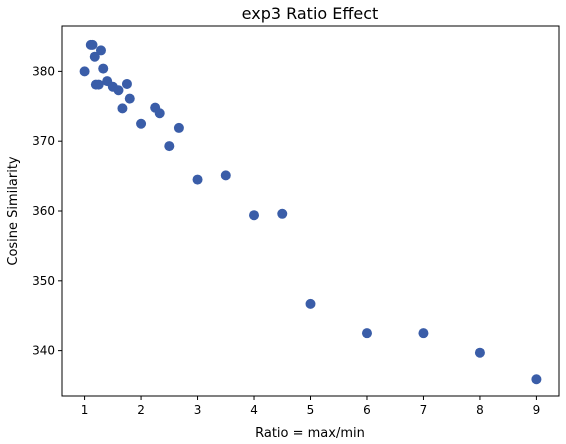 The image size is (566, 444). I want to click on x-tick-label: 5, so click(311, 410).